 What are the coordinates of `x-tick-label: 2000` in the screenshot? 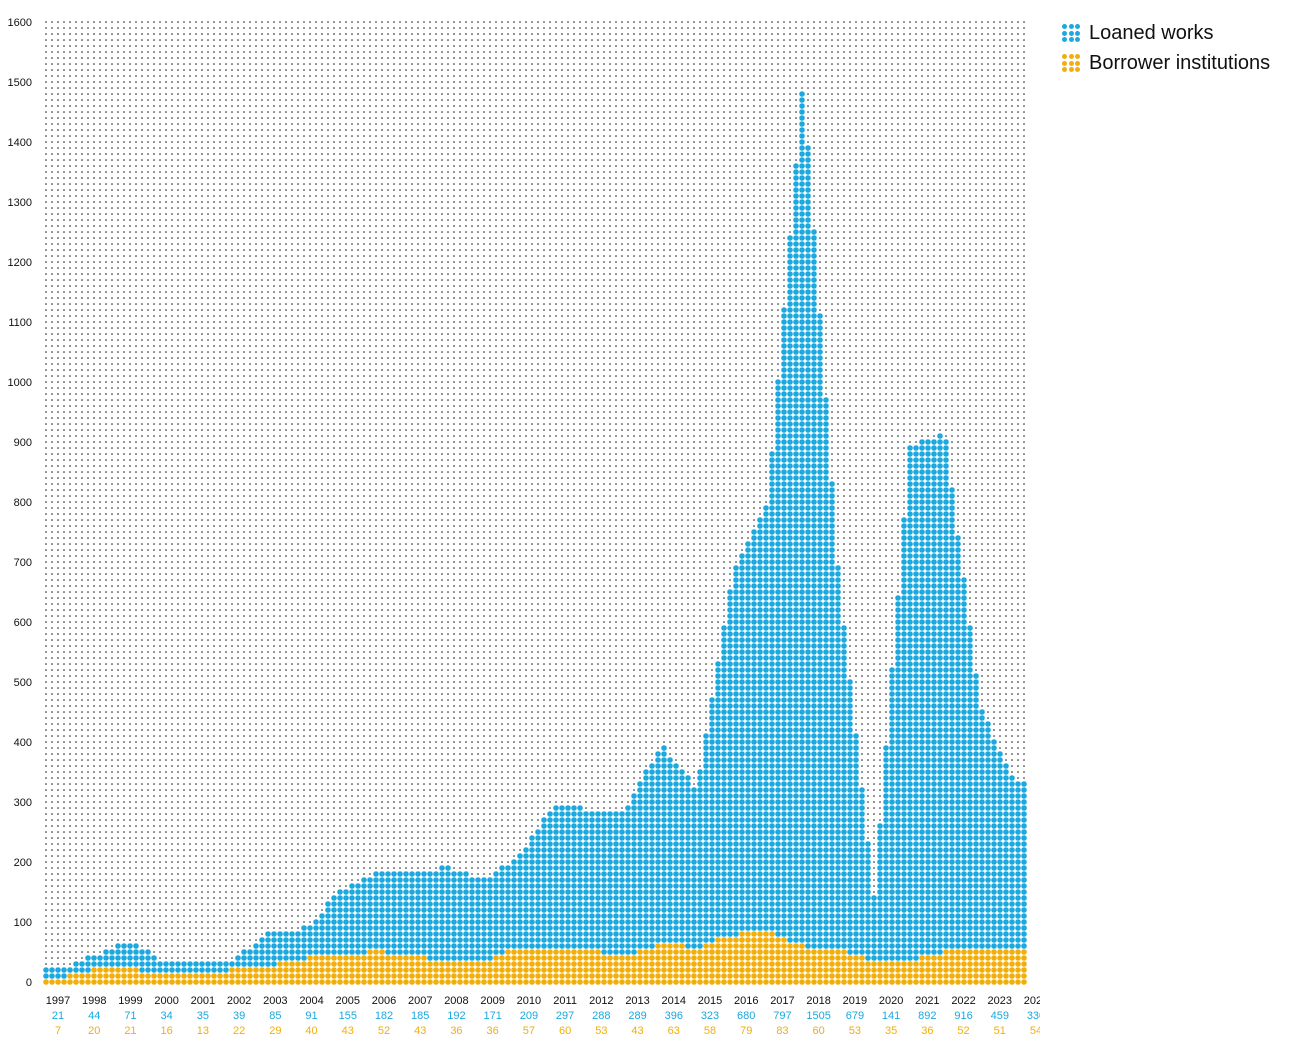 It's located at (166, 1001).